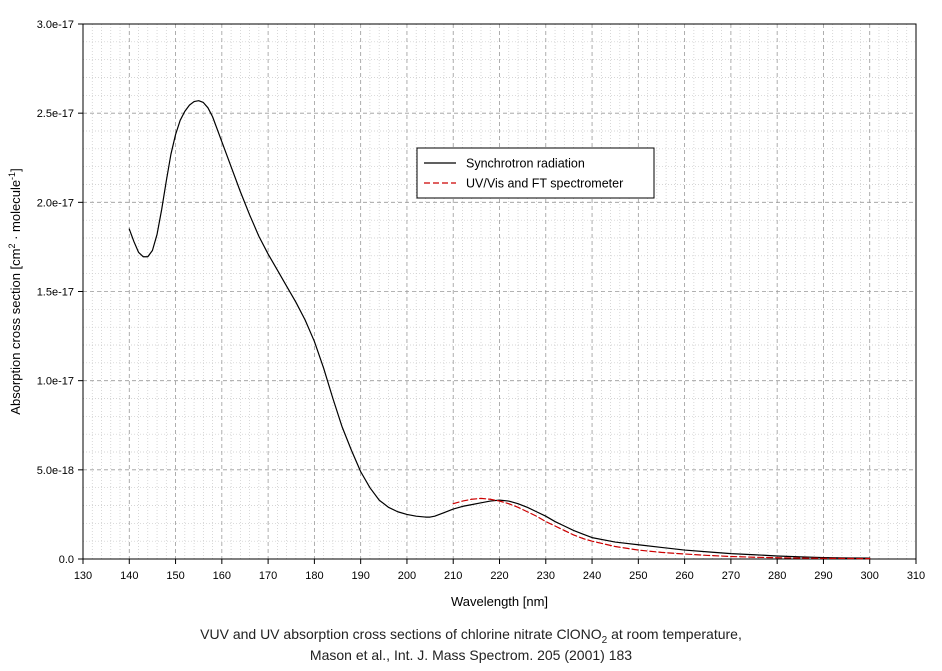 The image size is (942, 671). What do you see at coordinates (55, 382) in the screenshot?
I see `y-tick-label: 1.0e-17` at bounding box center [55, 382].